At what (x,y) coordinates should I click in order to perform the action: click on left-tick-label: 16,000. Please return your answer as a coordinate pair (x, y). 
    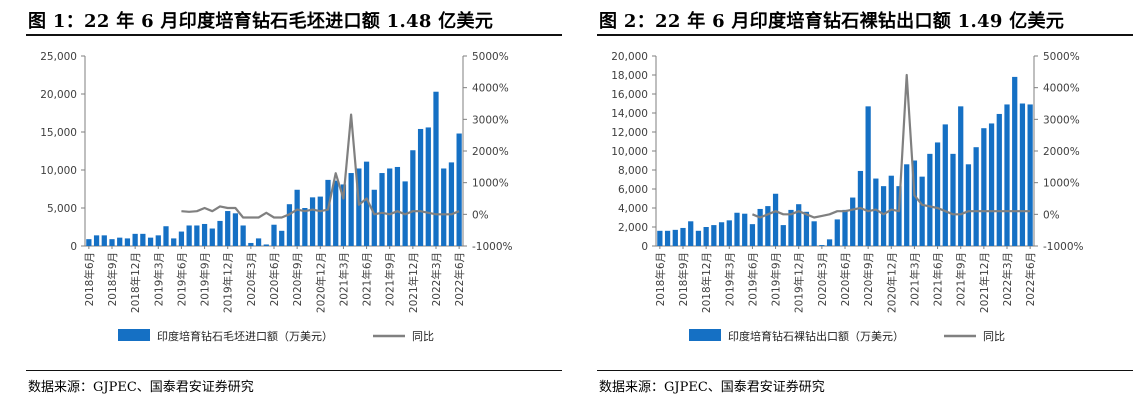
    Looking at the image, I should click on (629, 95).